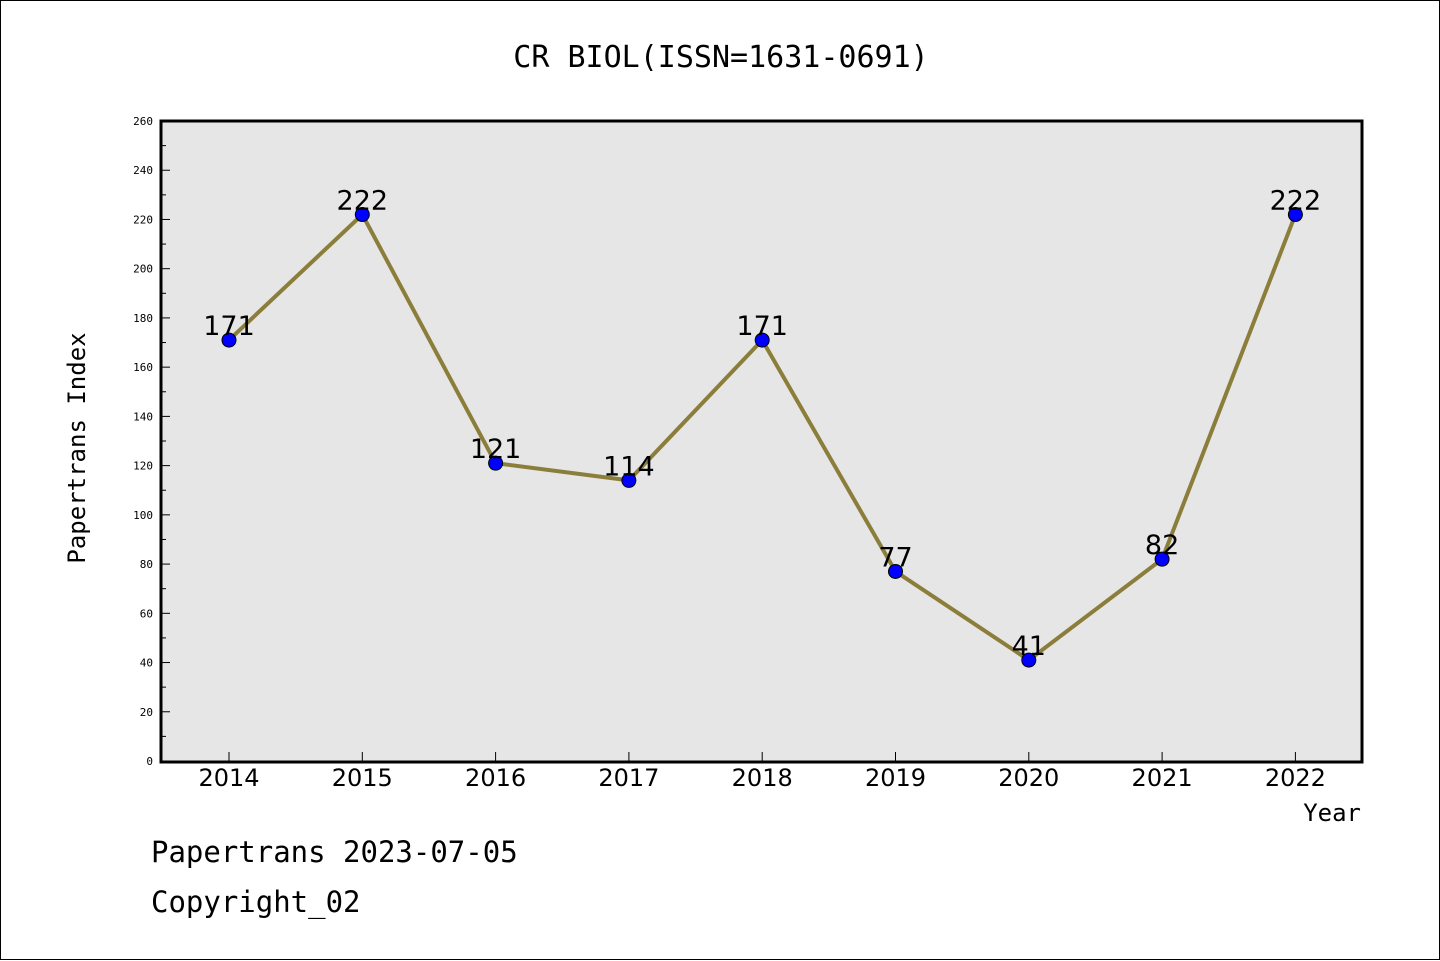 This screenshot has height=961, width=1440. What do you see at coordinates (143, 416) in the screenshot?
I see `y-tick-label: 140` at bounding box center [143, 416].